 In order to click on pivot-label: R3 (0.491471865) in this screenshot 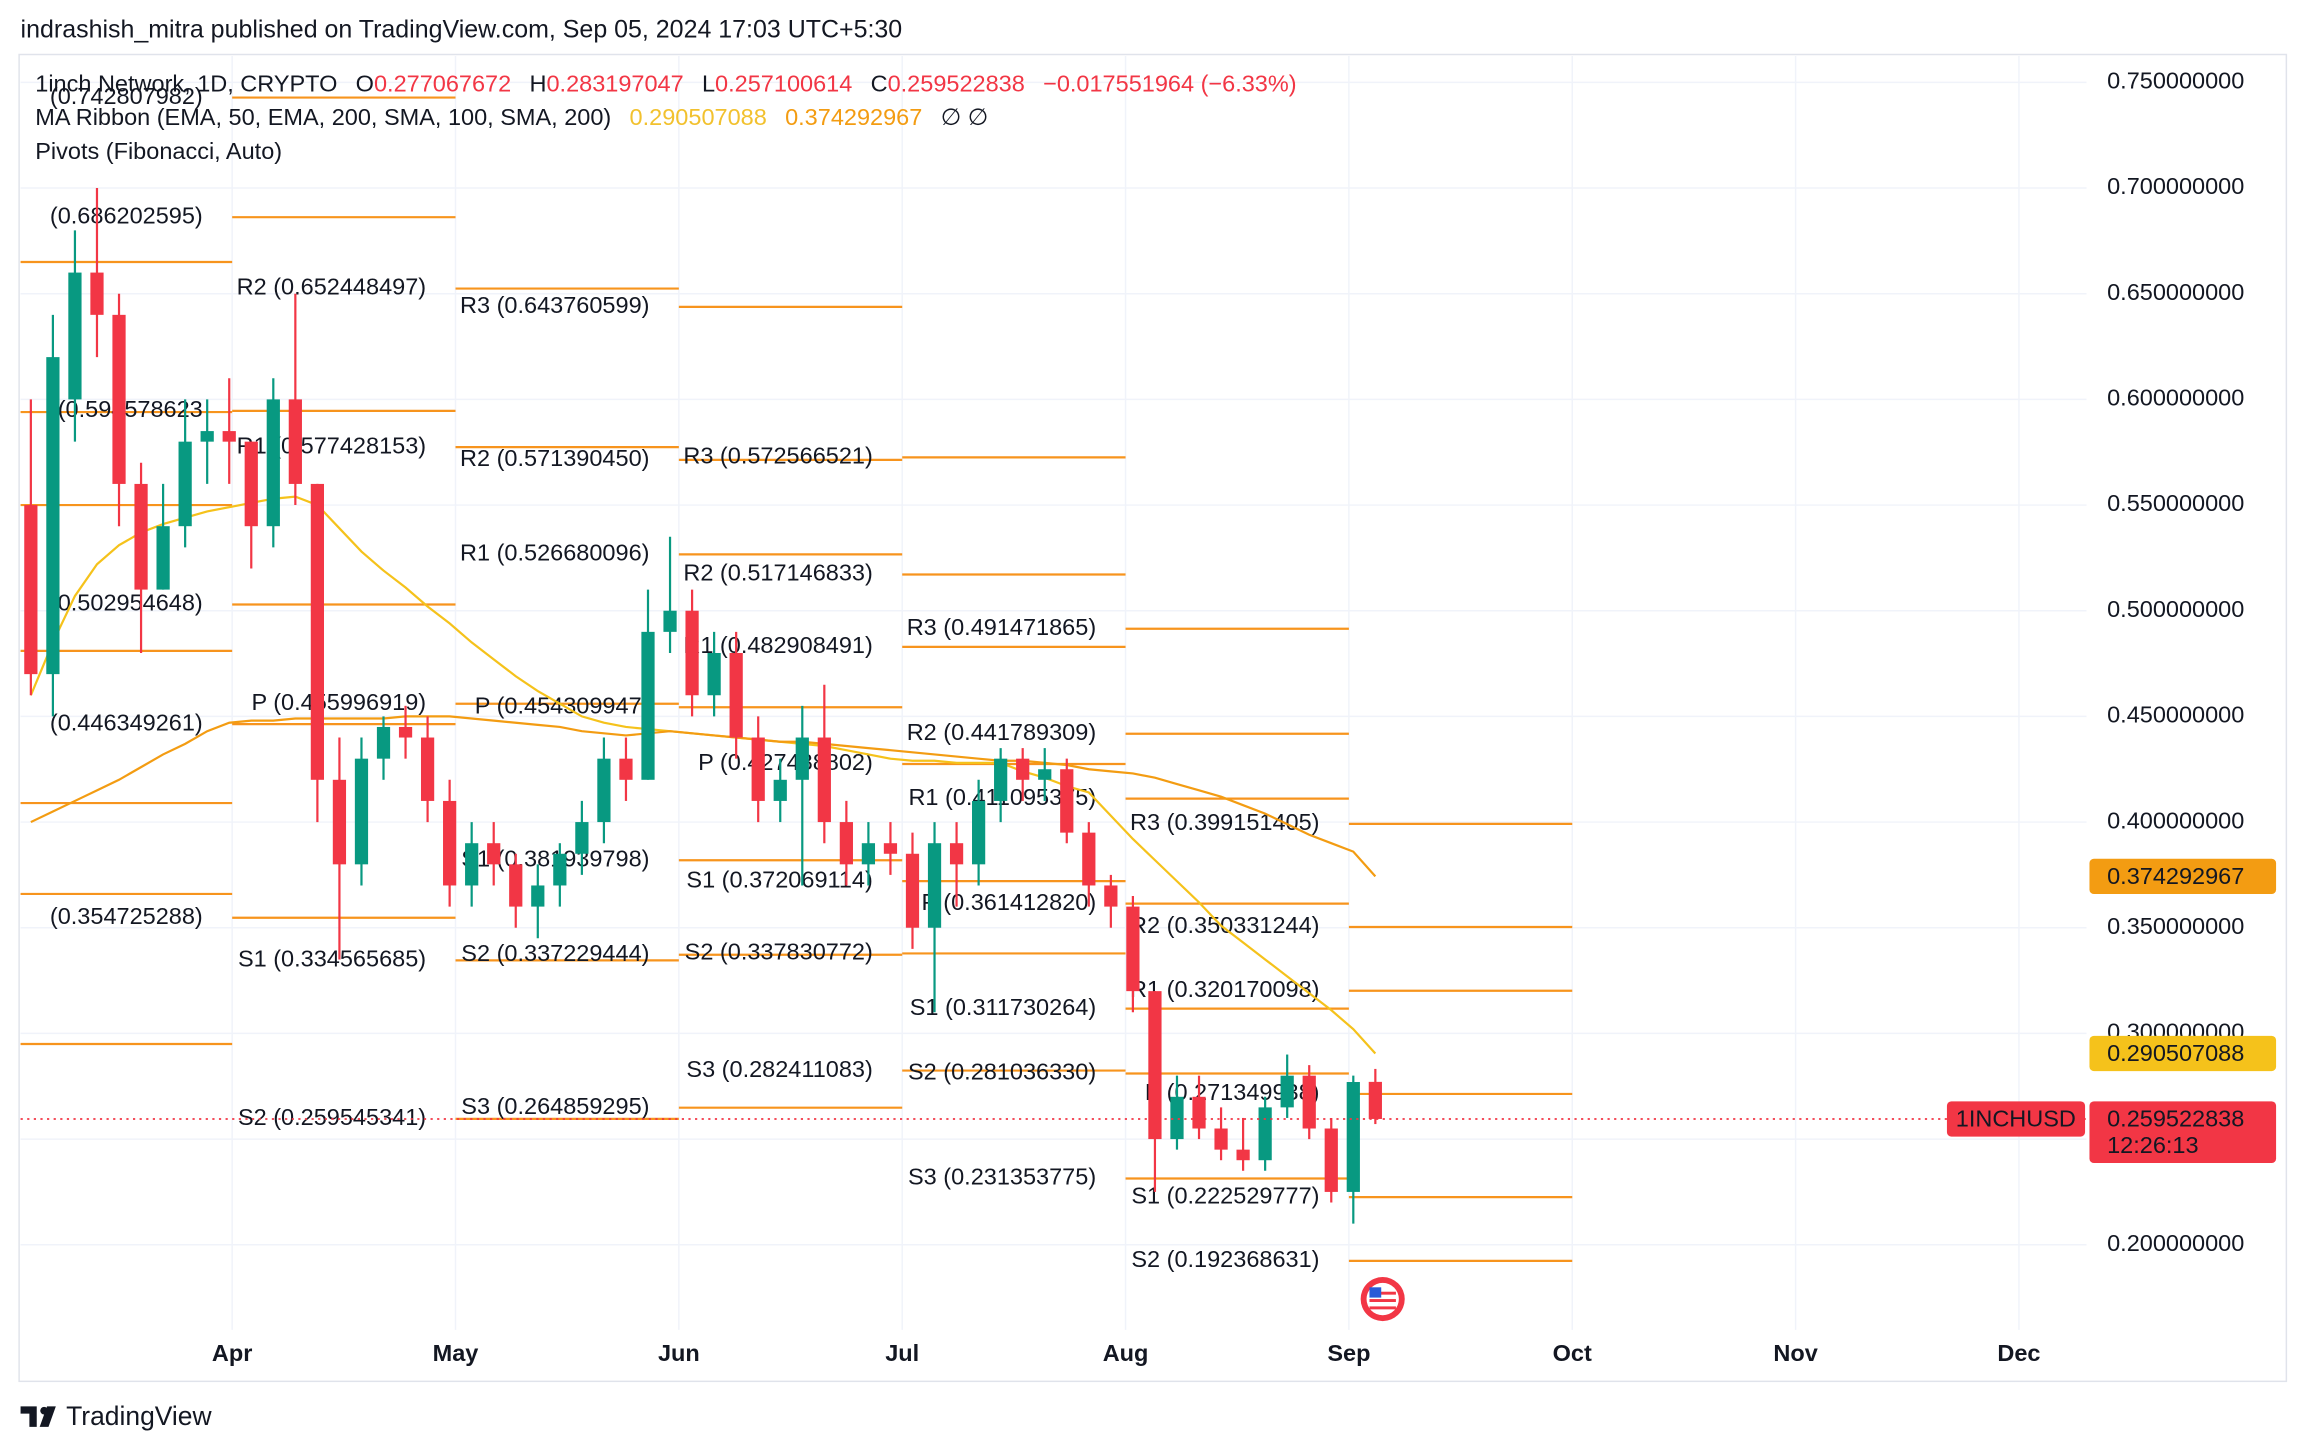, I will do `click(1001, 627)`.